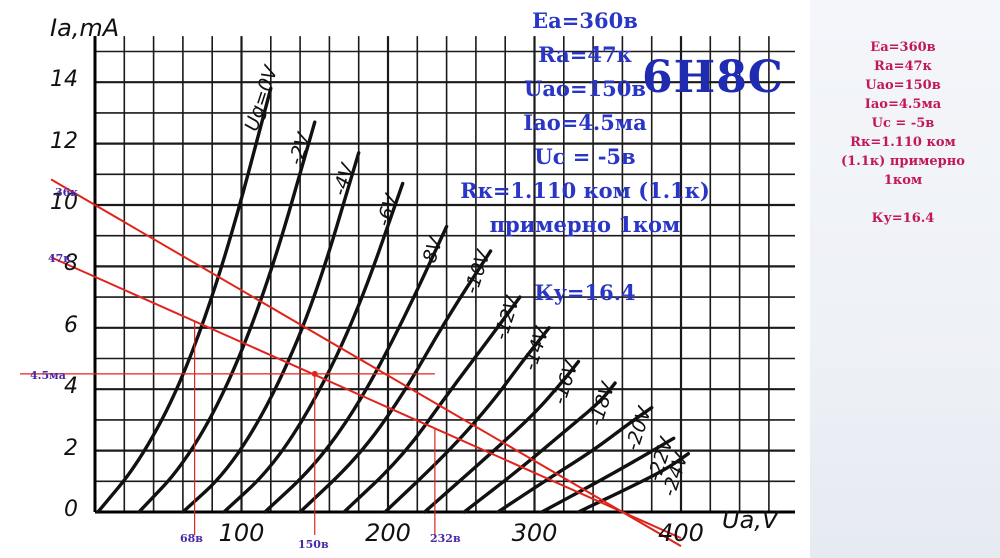 This screenshot has width=1000, height=558. What do you see at coordinates (903, 66) in the screenshot?
I see `pink-annotation-ra: Ra=47к` at bounding box center [903, 66].